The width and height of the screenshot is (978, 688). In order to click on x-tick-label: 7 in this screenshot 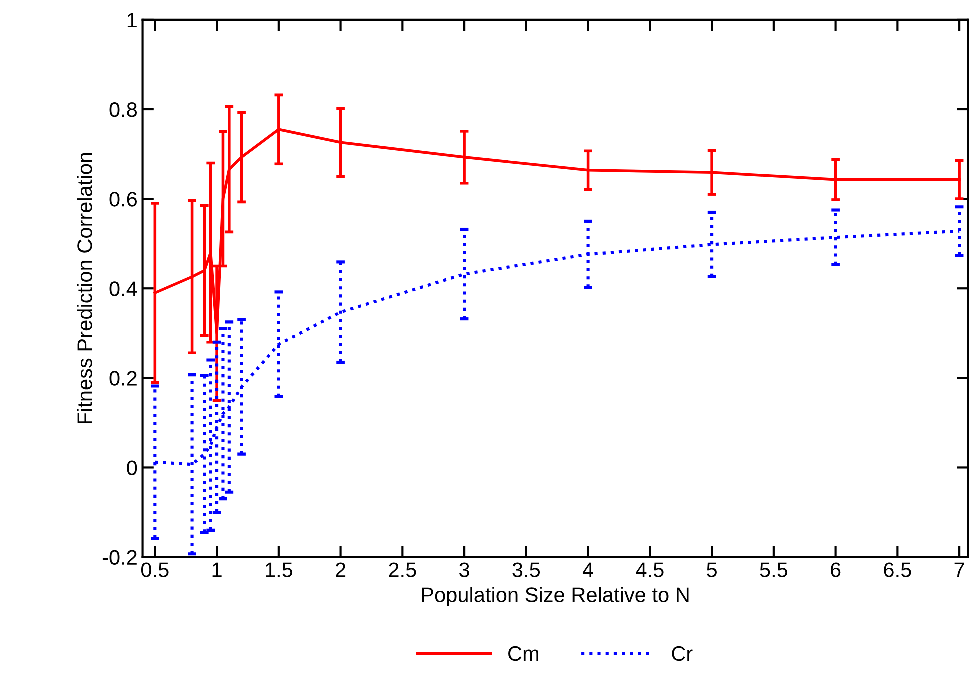, I will do `click(959, 570)`.